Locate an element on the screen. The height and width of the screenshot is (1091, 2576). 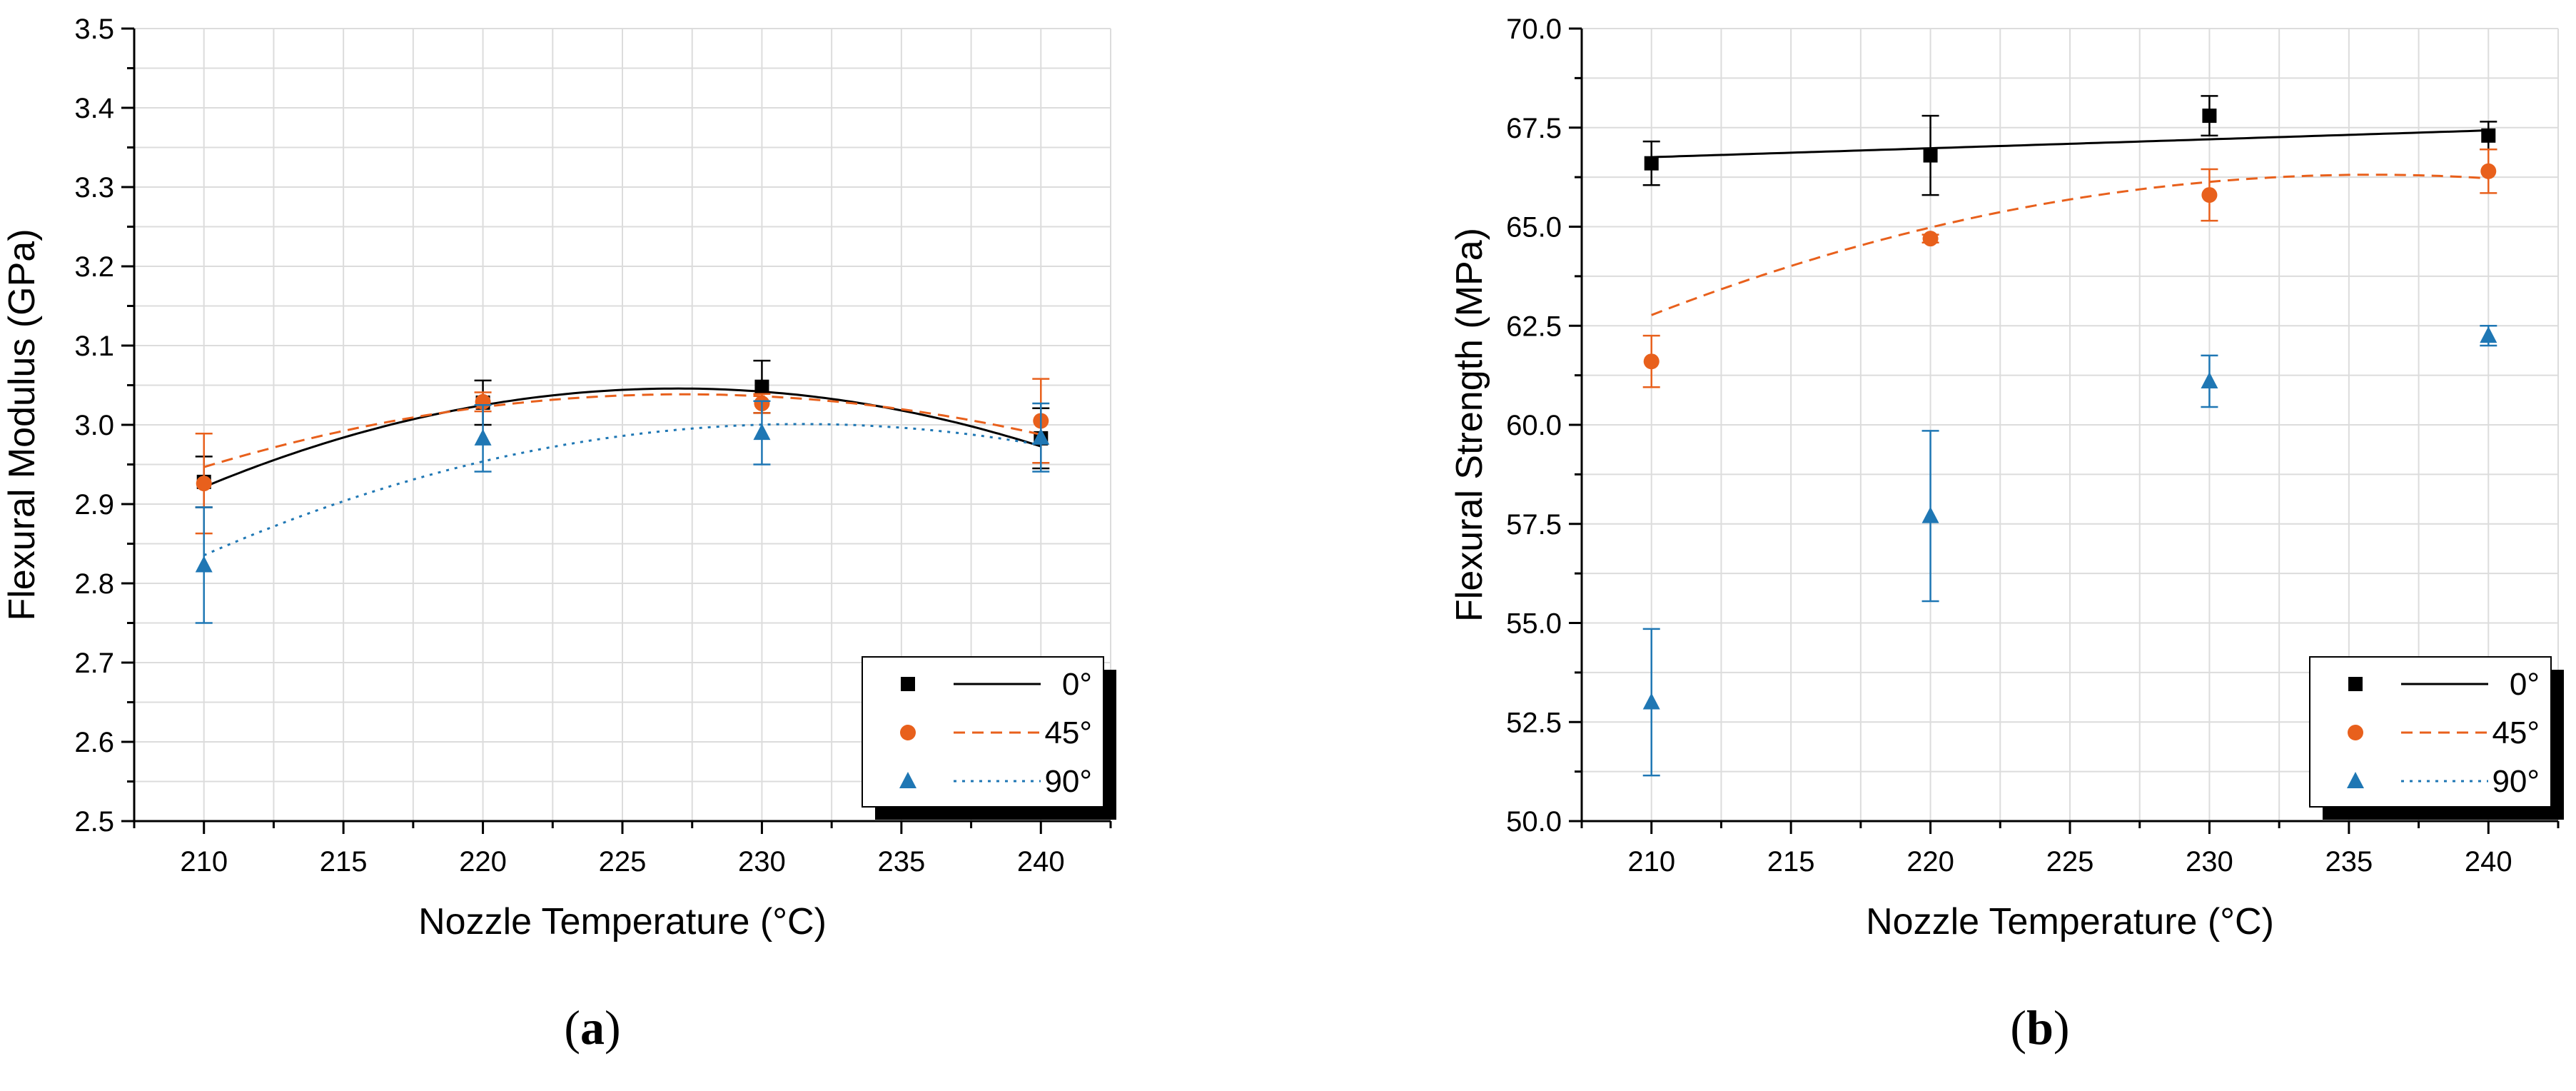
y-tick-label: 50.0 is located at coordinates (1534, 822).